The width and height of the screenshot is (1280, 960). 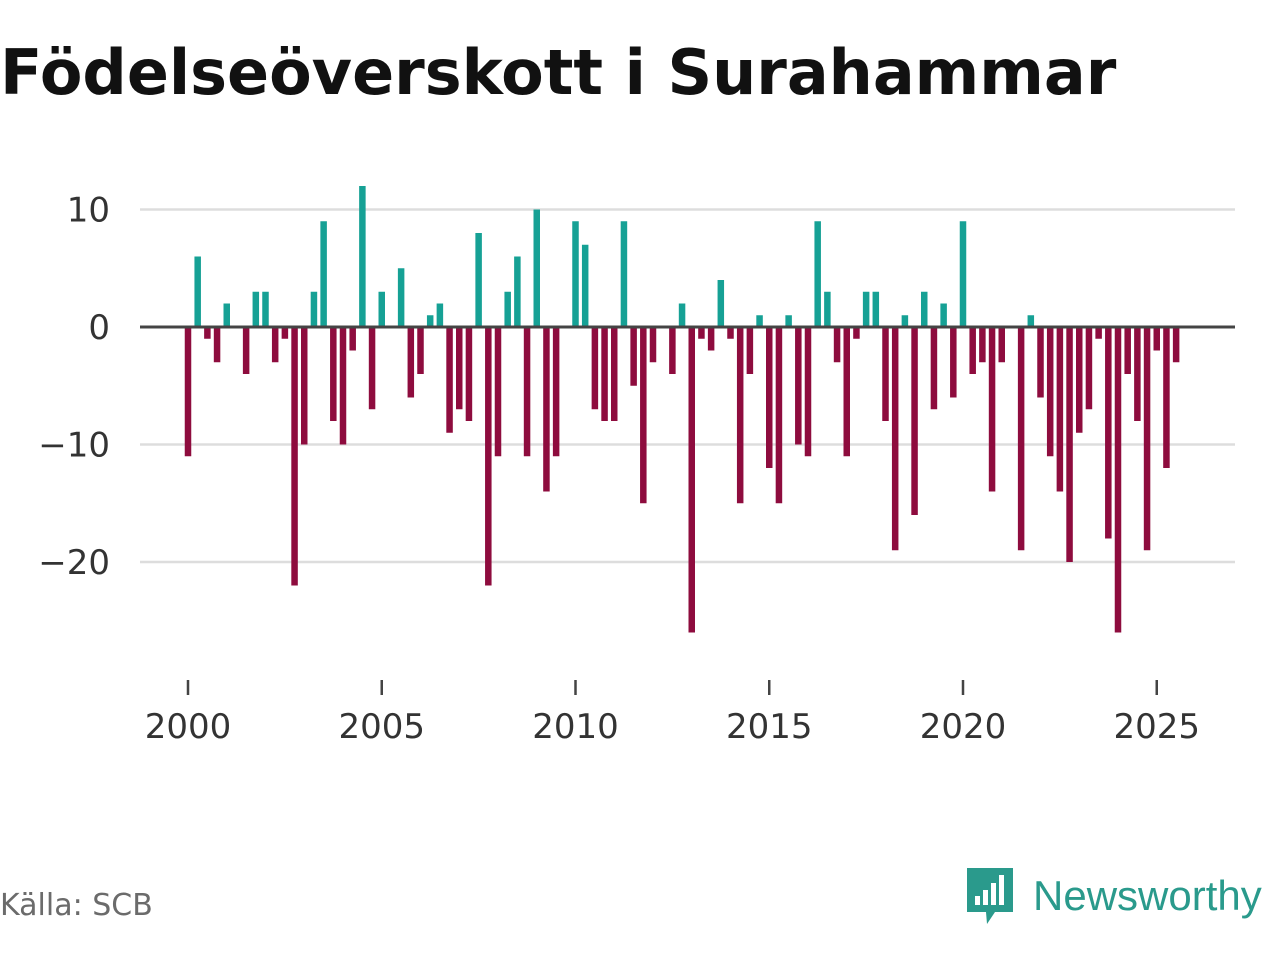 I want to click on x-tick-label: 2010, so click(x=575, y=727).